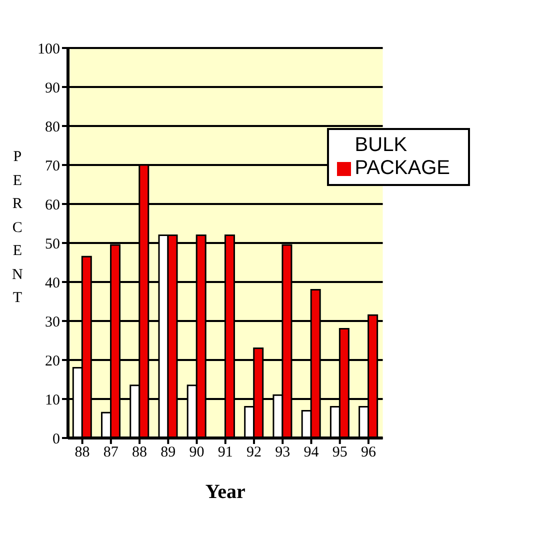 This screenshot has height=540, width=538. Describe the element at coordinates (340, 452) in the screenshot. I see `x-tick-label: 95` at that location.